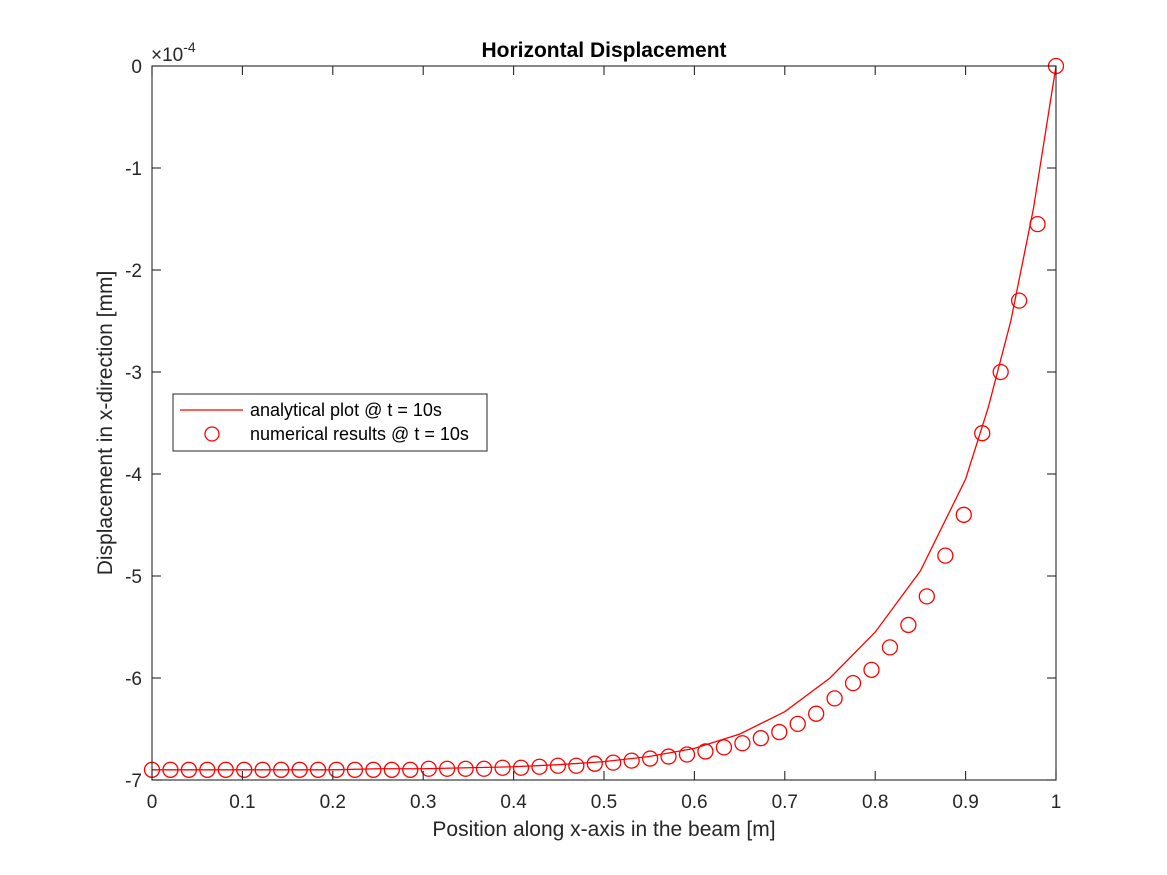 This screenshot has height=875, width=1167. Describe the element at coordinates (694, 802) in the screenshot. I see `x-tick-label: 0.6` at that location.